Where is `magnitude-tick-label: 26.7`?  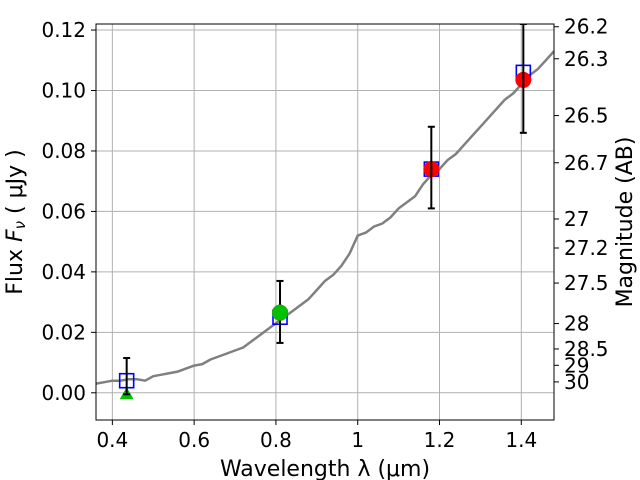
magnitude-tick-label: 26.7 is located at coordinates (586, 163).